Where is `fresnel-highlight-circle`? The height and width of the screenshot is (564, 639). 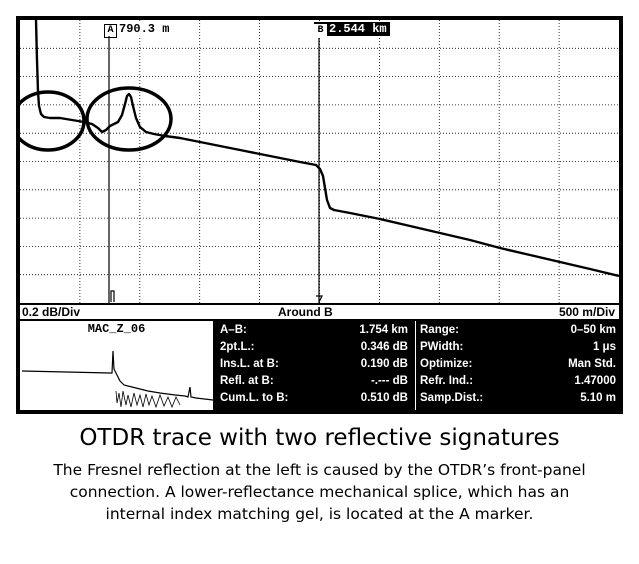
fresnel-highlight-circle is located at coordinates (53, 121).